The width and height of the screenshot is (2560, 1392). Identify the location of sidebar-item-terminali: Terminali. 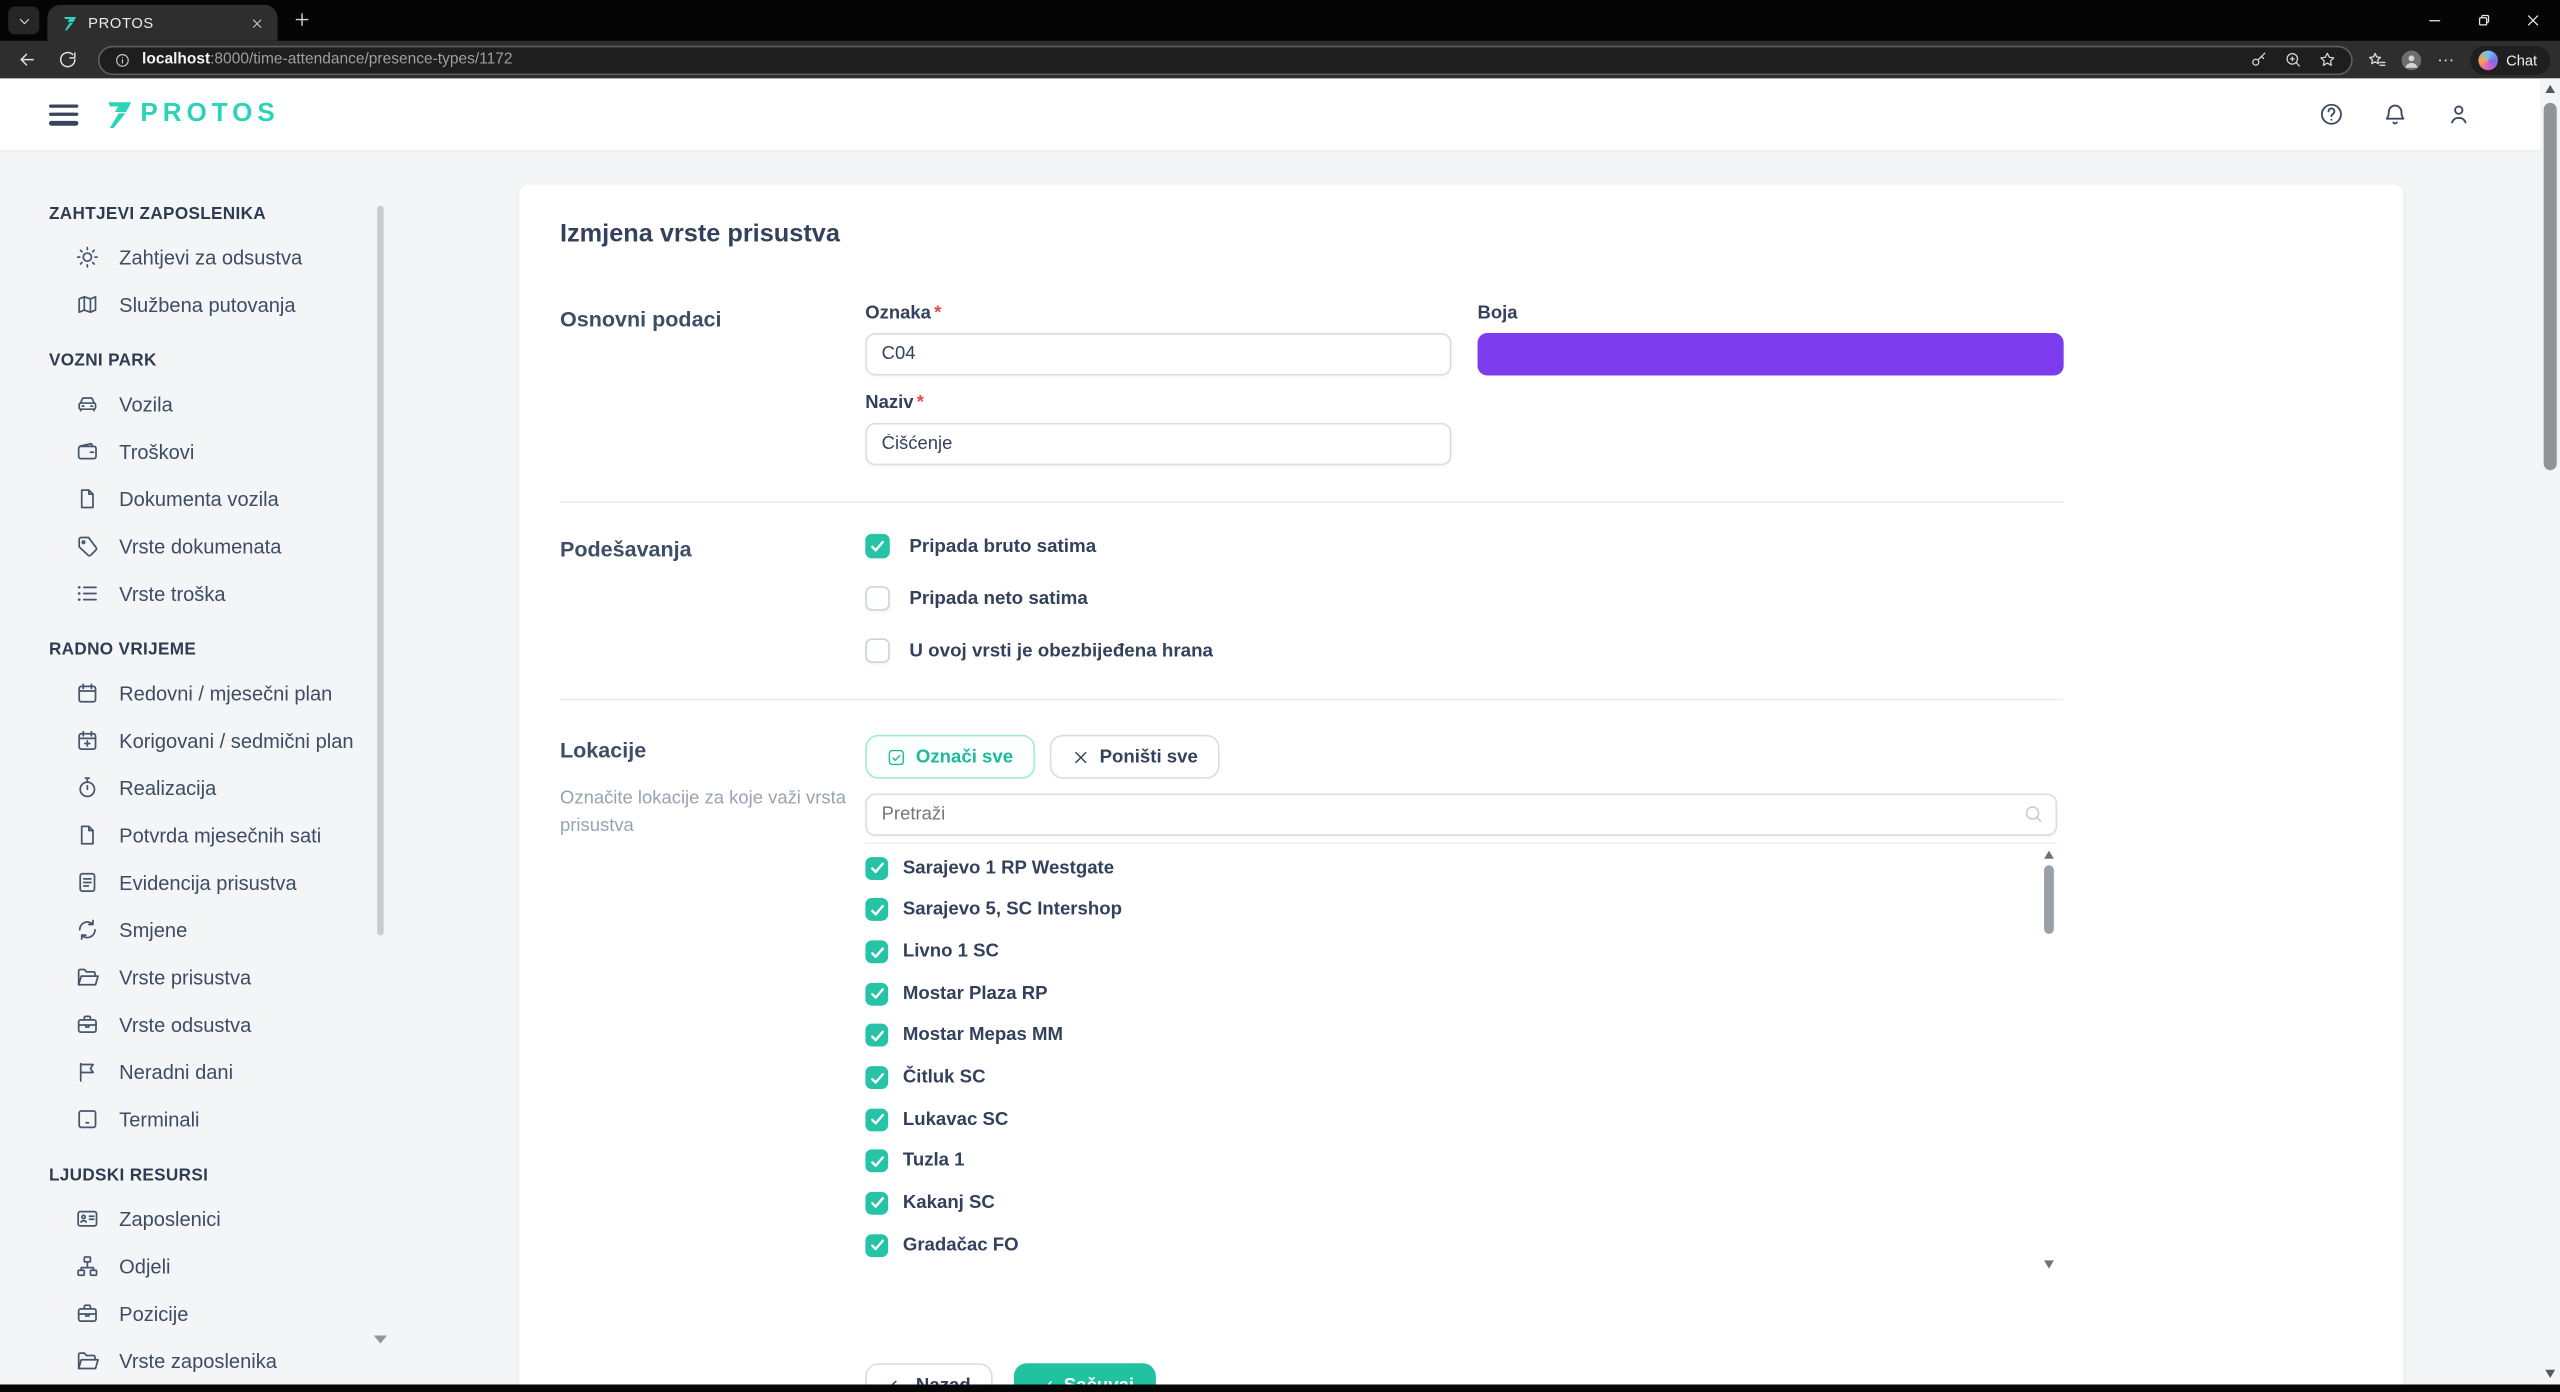
(212, 1119).